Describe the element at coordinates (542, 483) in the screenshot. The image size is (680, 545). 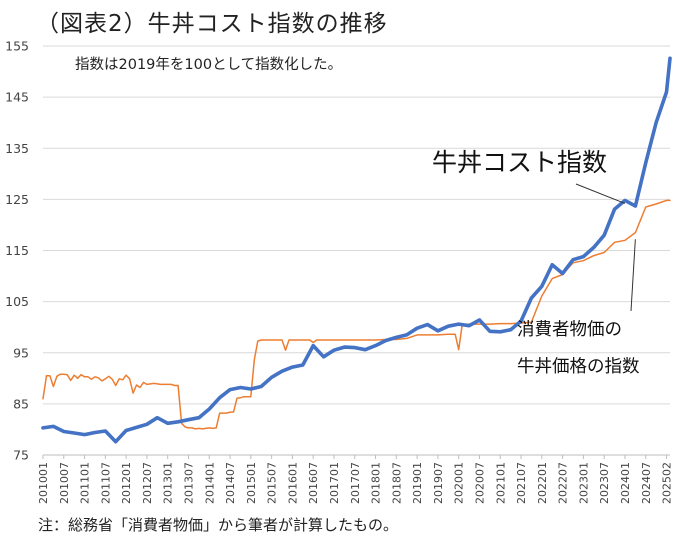
I see `x-tick-label-24: 202201` at that location.